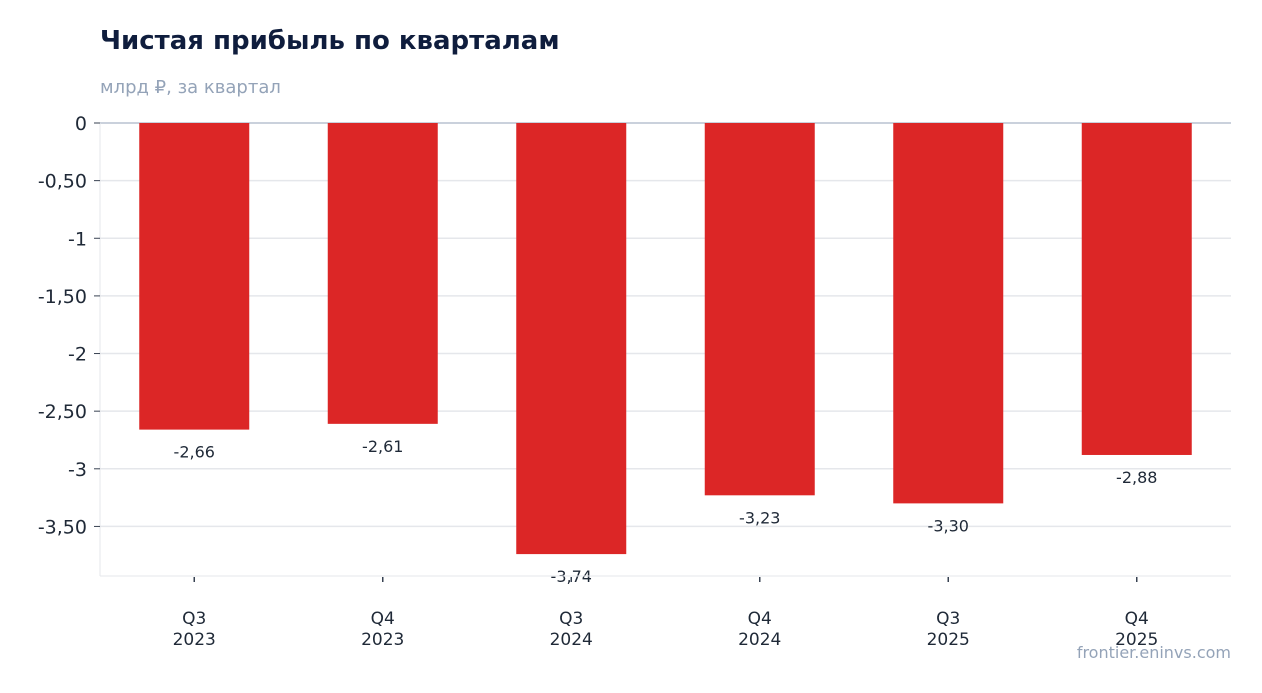 Image resolution: width=1262 pixels, height=693 pixels. Describe the element at coordinates (62, 182) in the screenshot. I see `y-tick-label: -0,50` at that location.